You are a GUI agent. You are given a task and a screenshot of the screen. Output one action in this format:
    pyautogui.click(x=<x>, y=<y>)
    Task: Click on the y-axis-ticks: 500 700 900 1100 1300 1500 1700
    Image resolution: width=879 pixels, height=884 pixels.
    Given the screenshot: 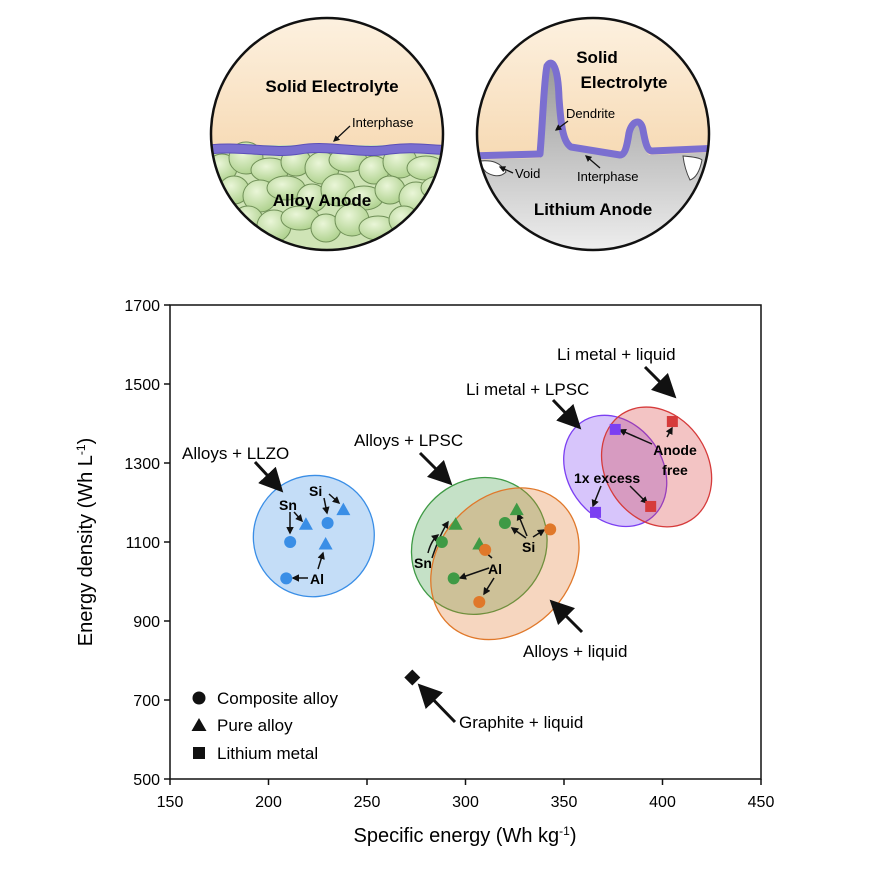 What is the action you would take?
    pyautogui.click(x=147, y=543)
    